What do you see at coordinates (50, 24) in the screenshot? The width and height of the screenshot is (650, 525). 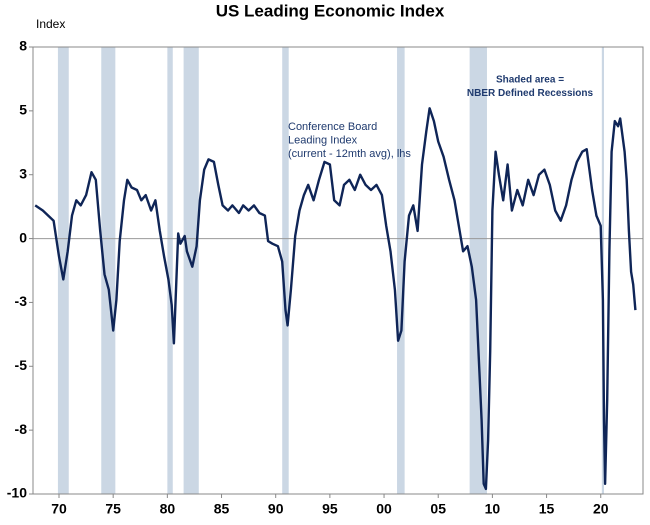 I see `y-axis-label: Index` at bounding box center [50, 24].